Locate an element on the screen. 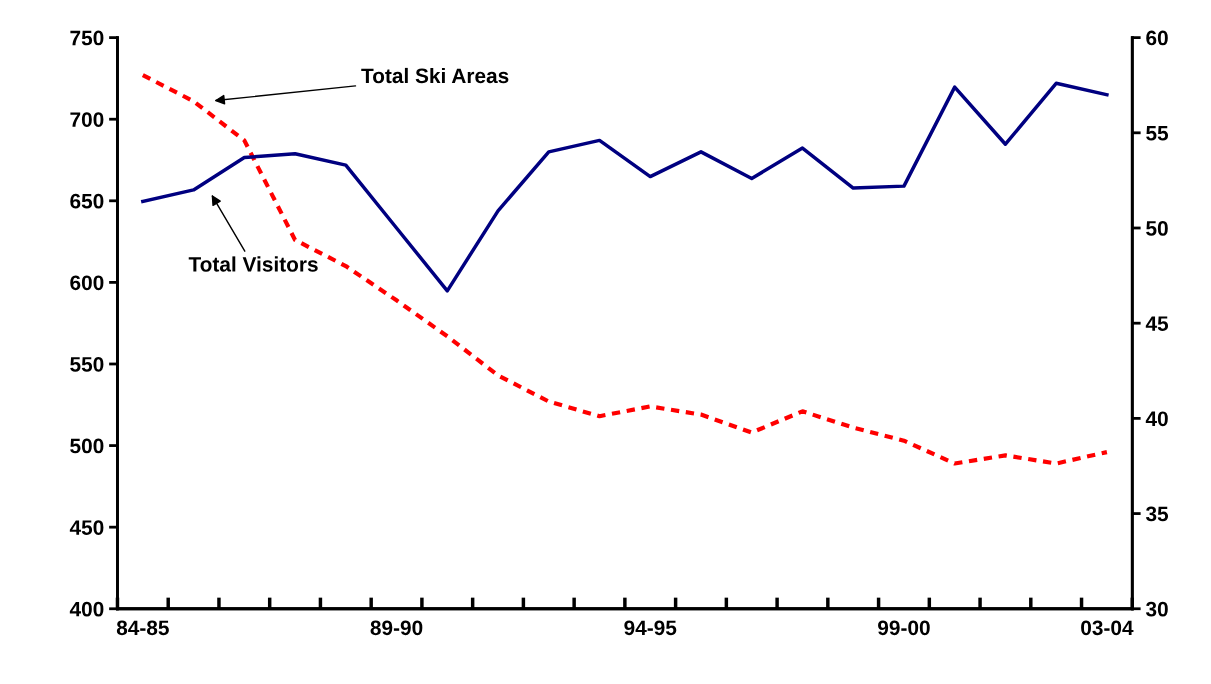 The image size is (1211, 684). x-tick-label: 03-04 is located at coordinates (1107, 628).